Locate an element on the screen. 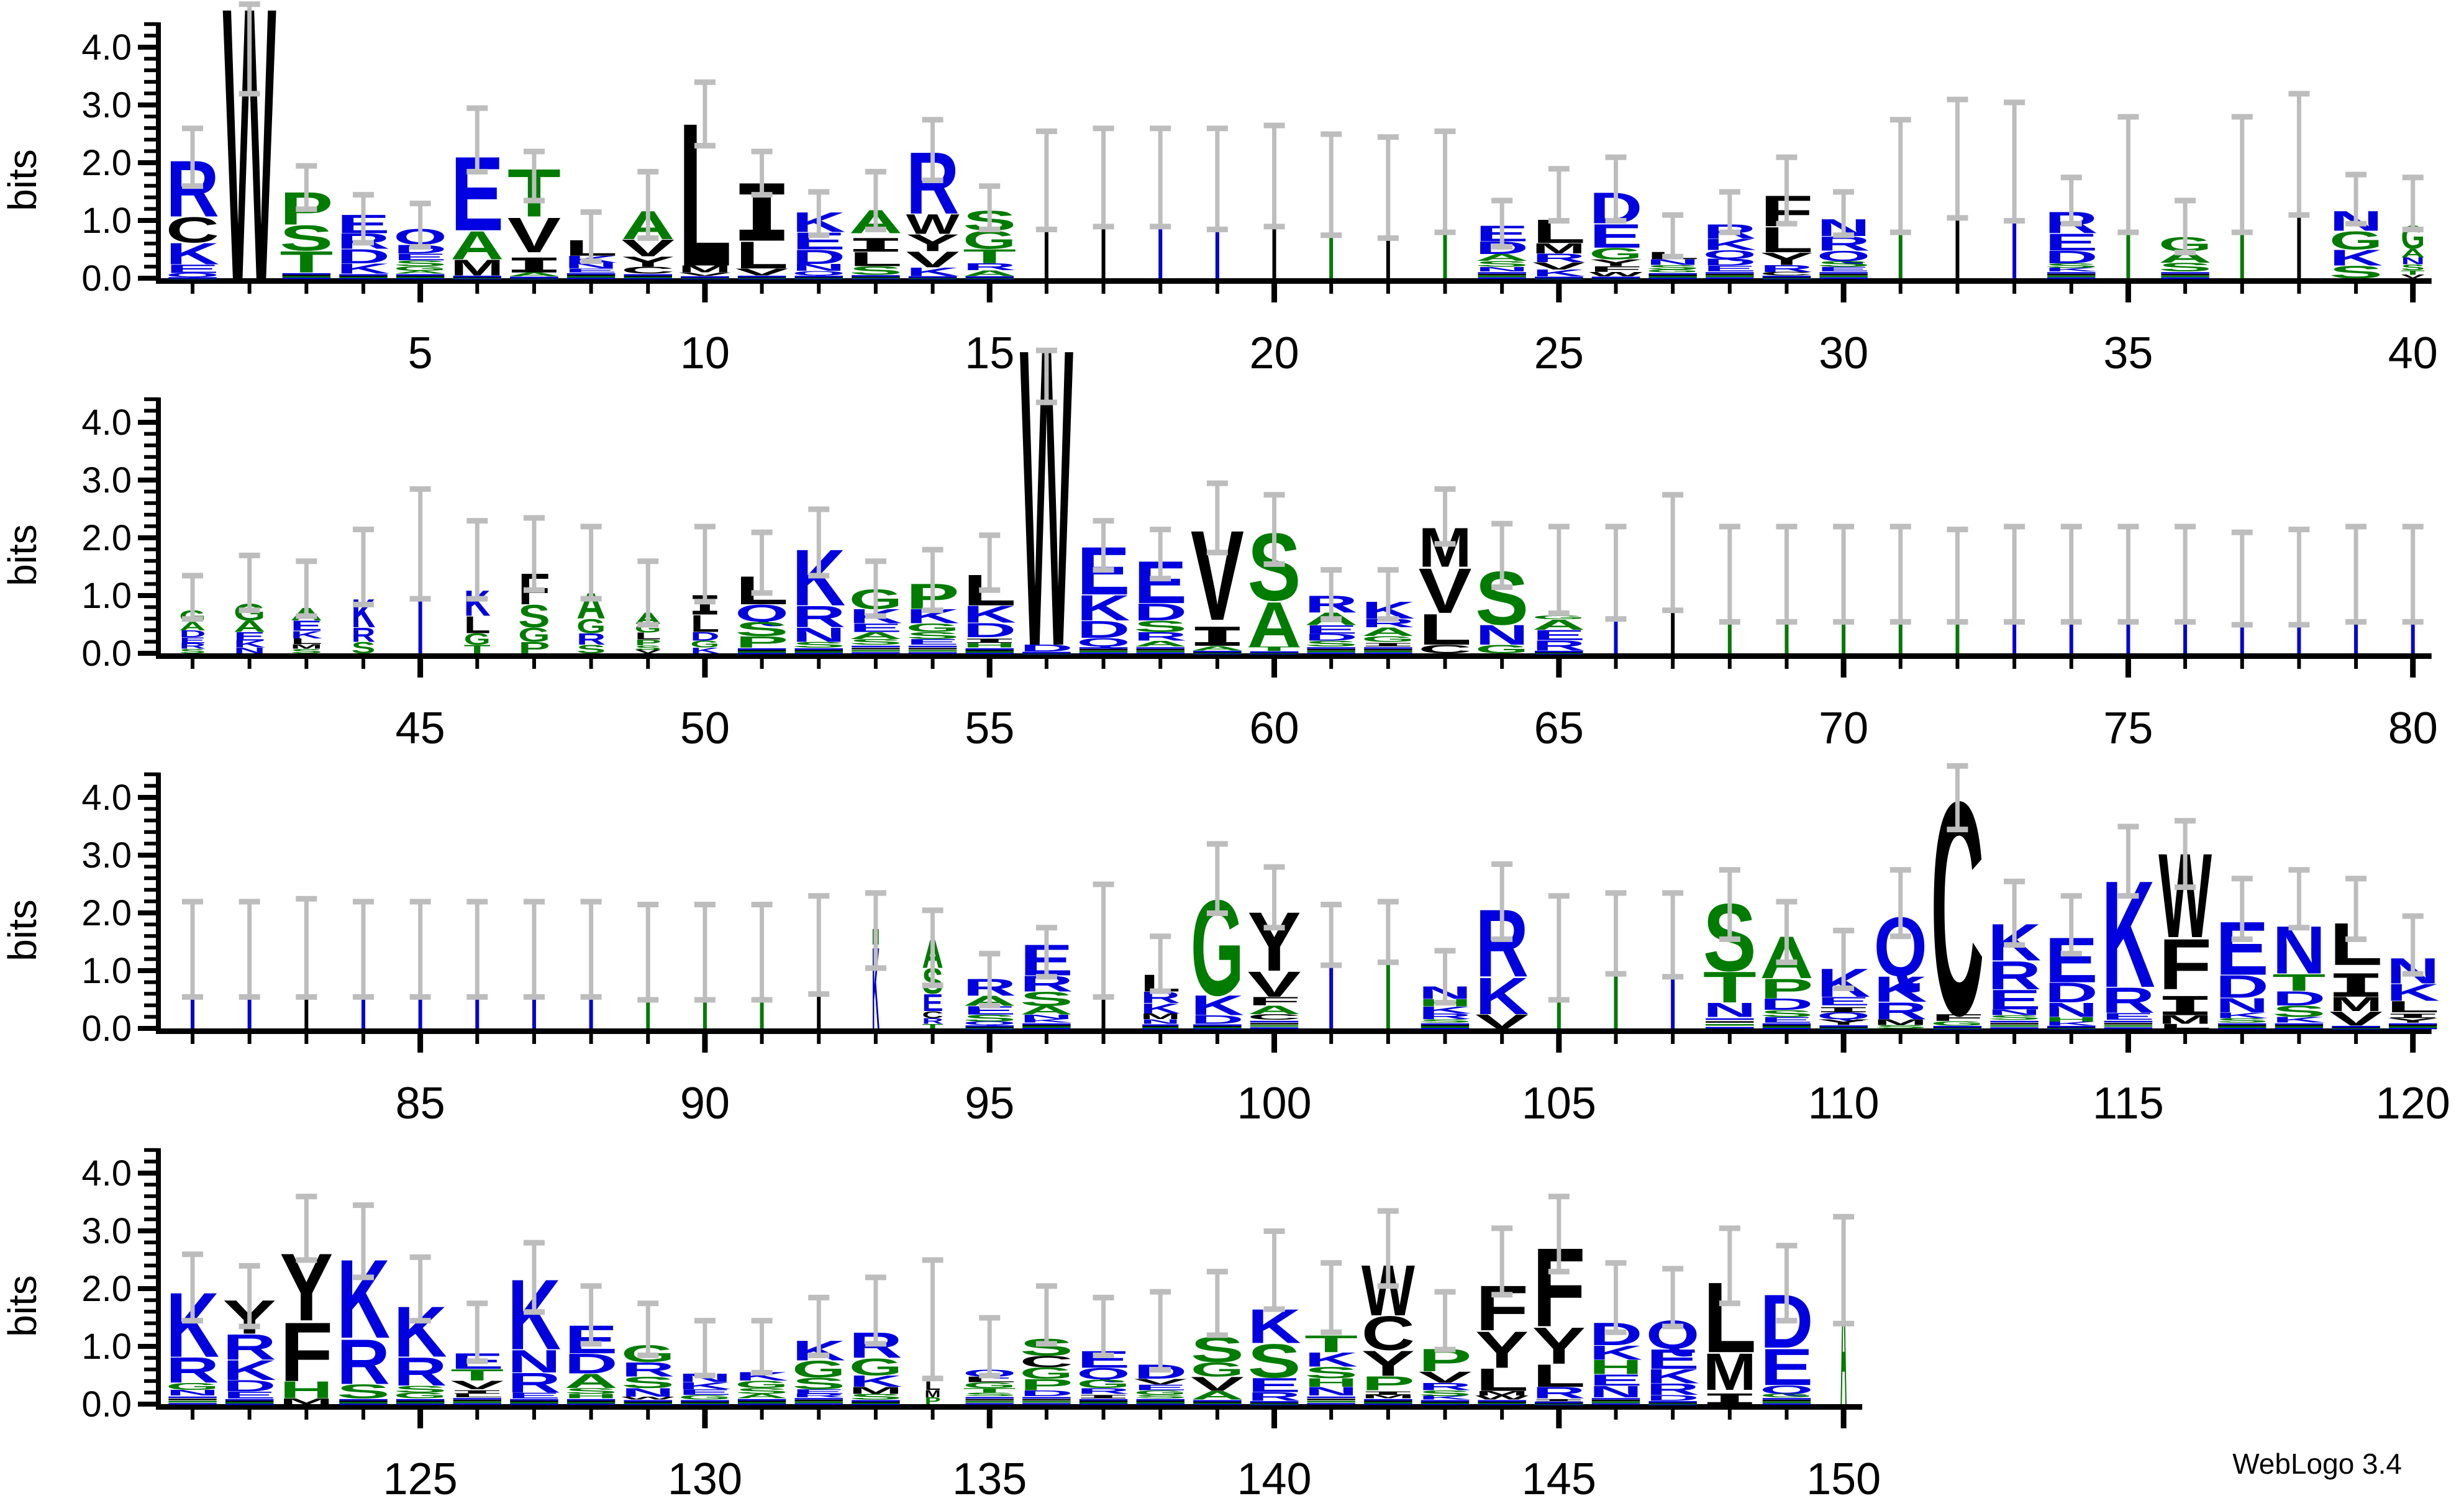 Image resolution: width=2464 pixels, height=1501 pixels. x-axis-tick-label: 45 is located at coordinates (421, 728).